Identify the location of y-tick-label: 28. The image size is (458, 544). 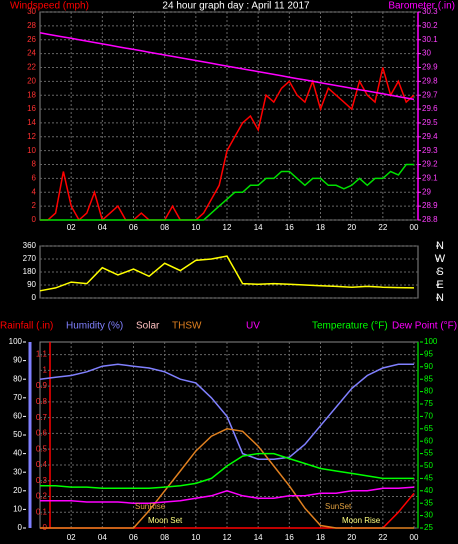
(31, 25).